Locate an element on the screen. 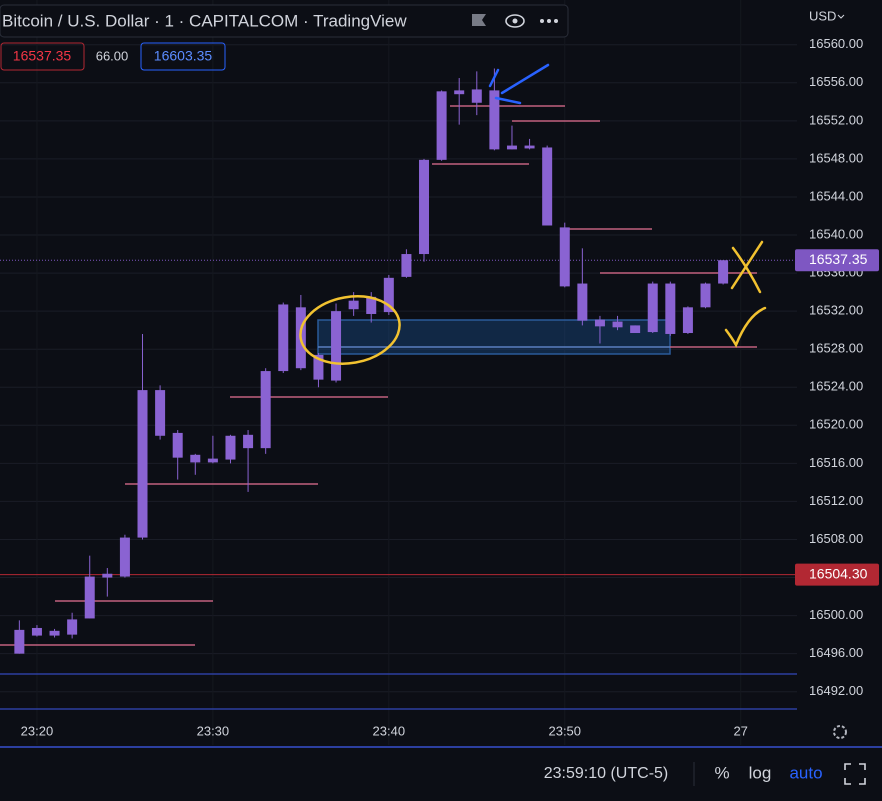 This screenshot has width=882, height=801. price-label: 16504.30 is located at coordinates (838, 573).